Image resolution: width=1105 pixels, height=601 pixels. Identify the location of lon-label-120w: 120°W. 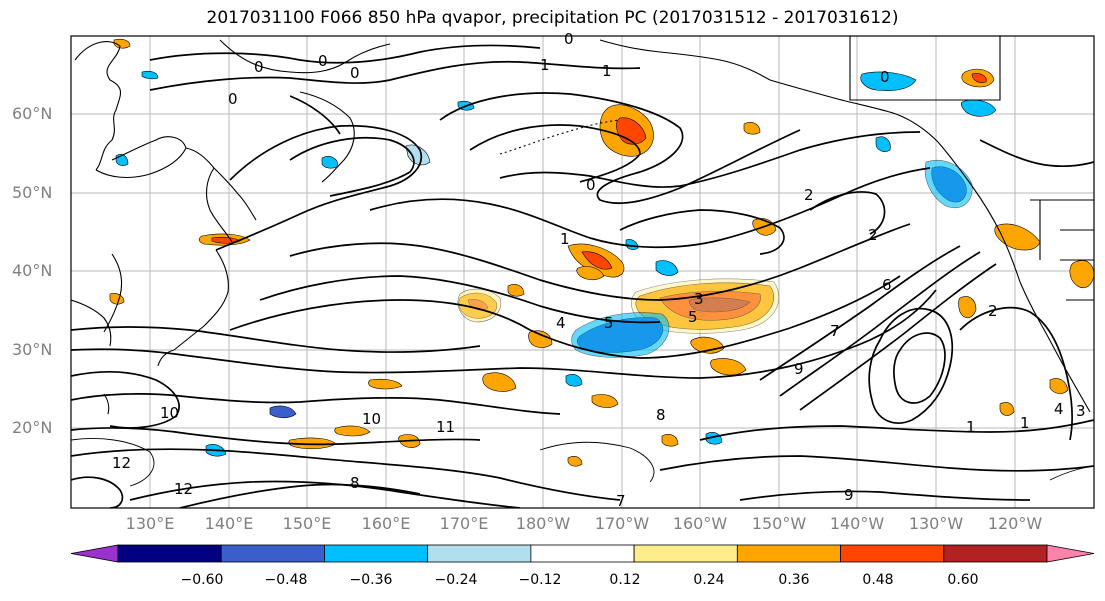
(1015, 523).